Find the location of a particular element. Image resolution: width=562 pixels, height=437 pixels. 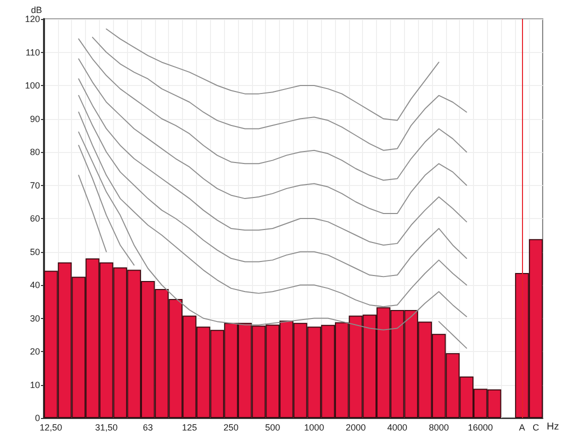

y-tick-label: 100 is located at coordinates (32, 85).